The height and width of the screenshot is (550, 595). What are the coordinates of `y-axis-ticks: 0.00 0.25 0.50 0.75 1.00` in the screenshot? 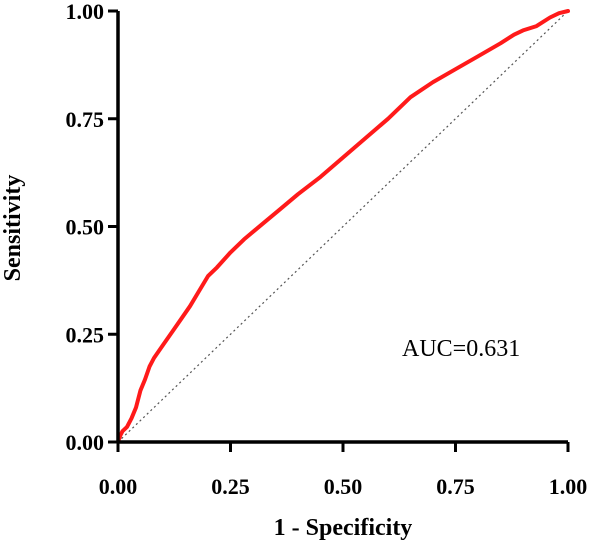 It's located at (92, 227).